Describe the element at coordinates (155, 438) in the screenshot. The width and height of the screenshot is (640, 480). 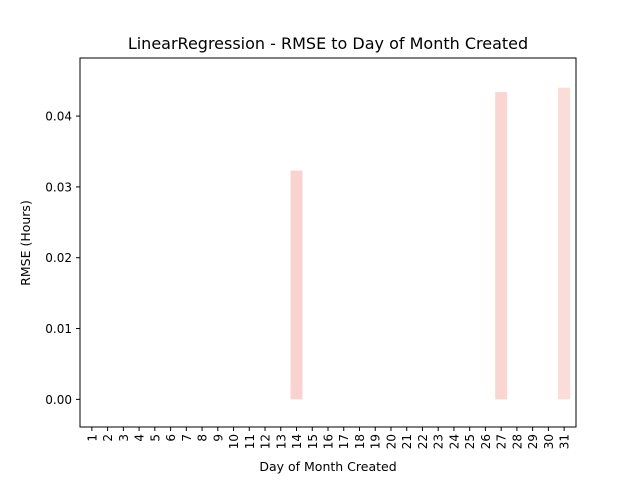
I see `x-tick-label: 5` at that location.